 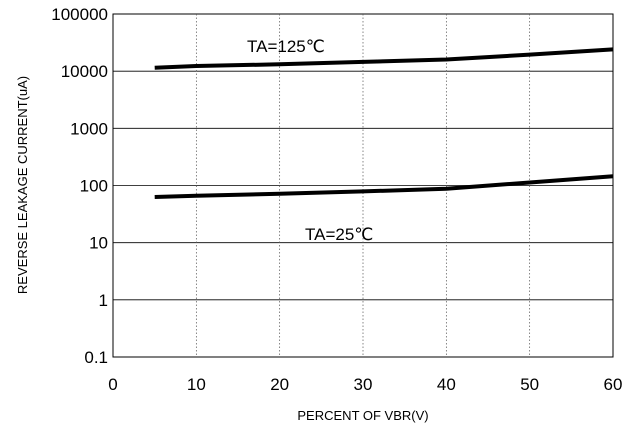 What do you see at coordinates (112, 384) in the screenshot?
I see `x-tick-label: 0` at bounding box center [112, 384].